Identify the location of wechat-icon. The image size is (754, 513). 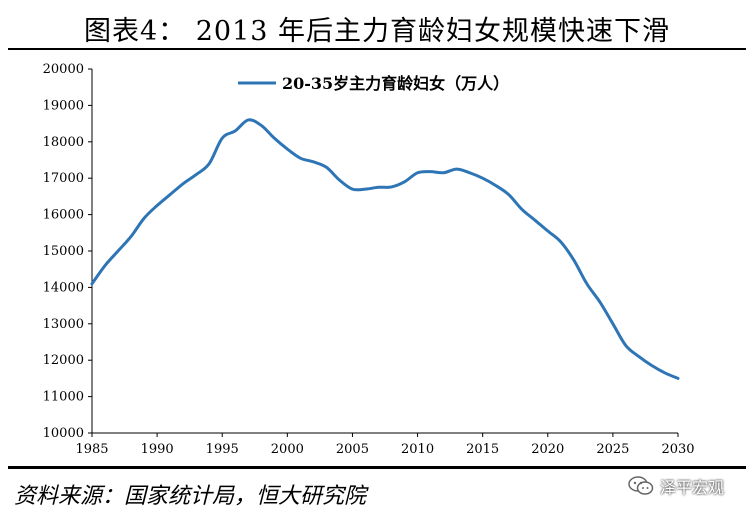
(641, 485).